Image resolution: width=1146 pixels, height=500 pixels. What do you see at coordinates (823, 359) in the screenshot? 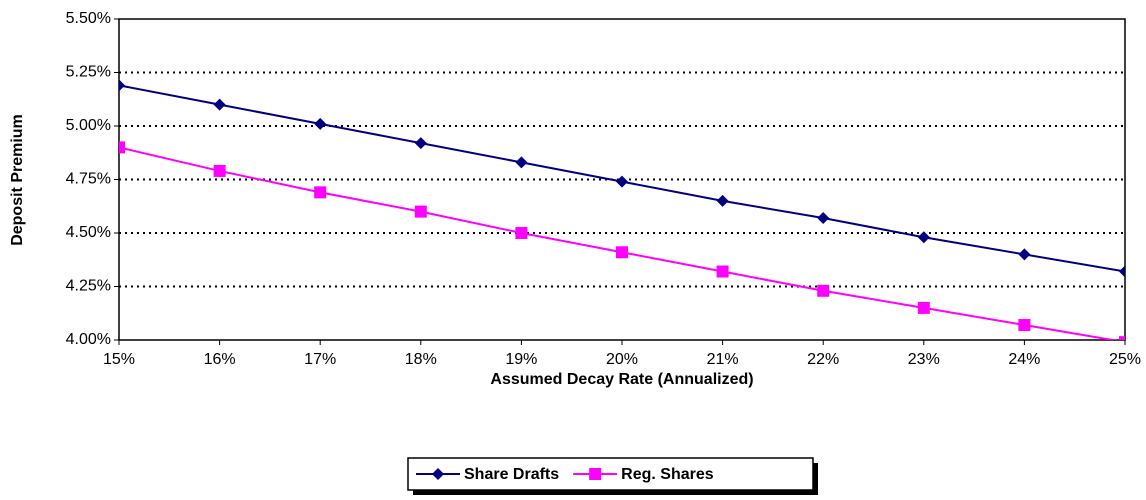
I see `x-tick-label: 22%` at bounding box center [823, 359].